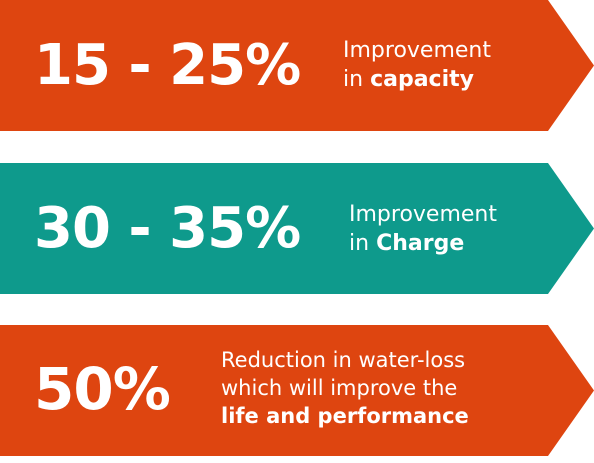  What do you see at coordinates (339, 388) in the screenshot?
I see `water-loss-line-2: which will improve the` at bounding box center [339, 388].